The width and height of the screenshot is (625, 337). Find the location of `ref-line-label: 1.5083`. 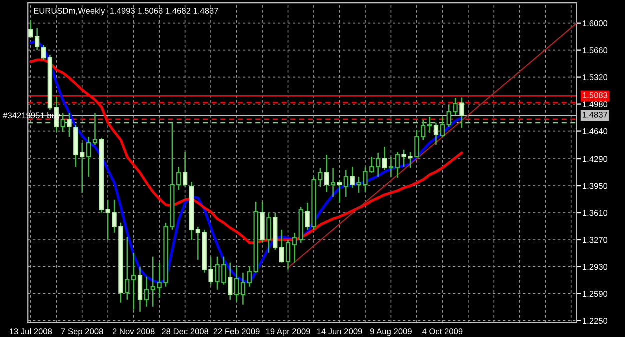

ref-line-label: 1.5083 is located at coordinates (595, 95).